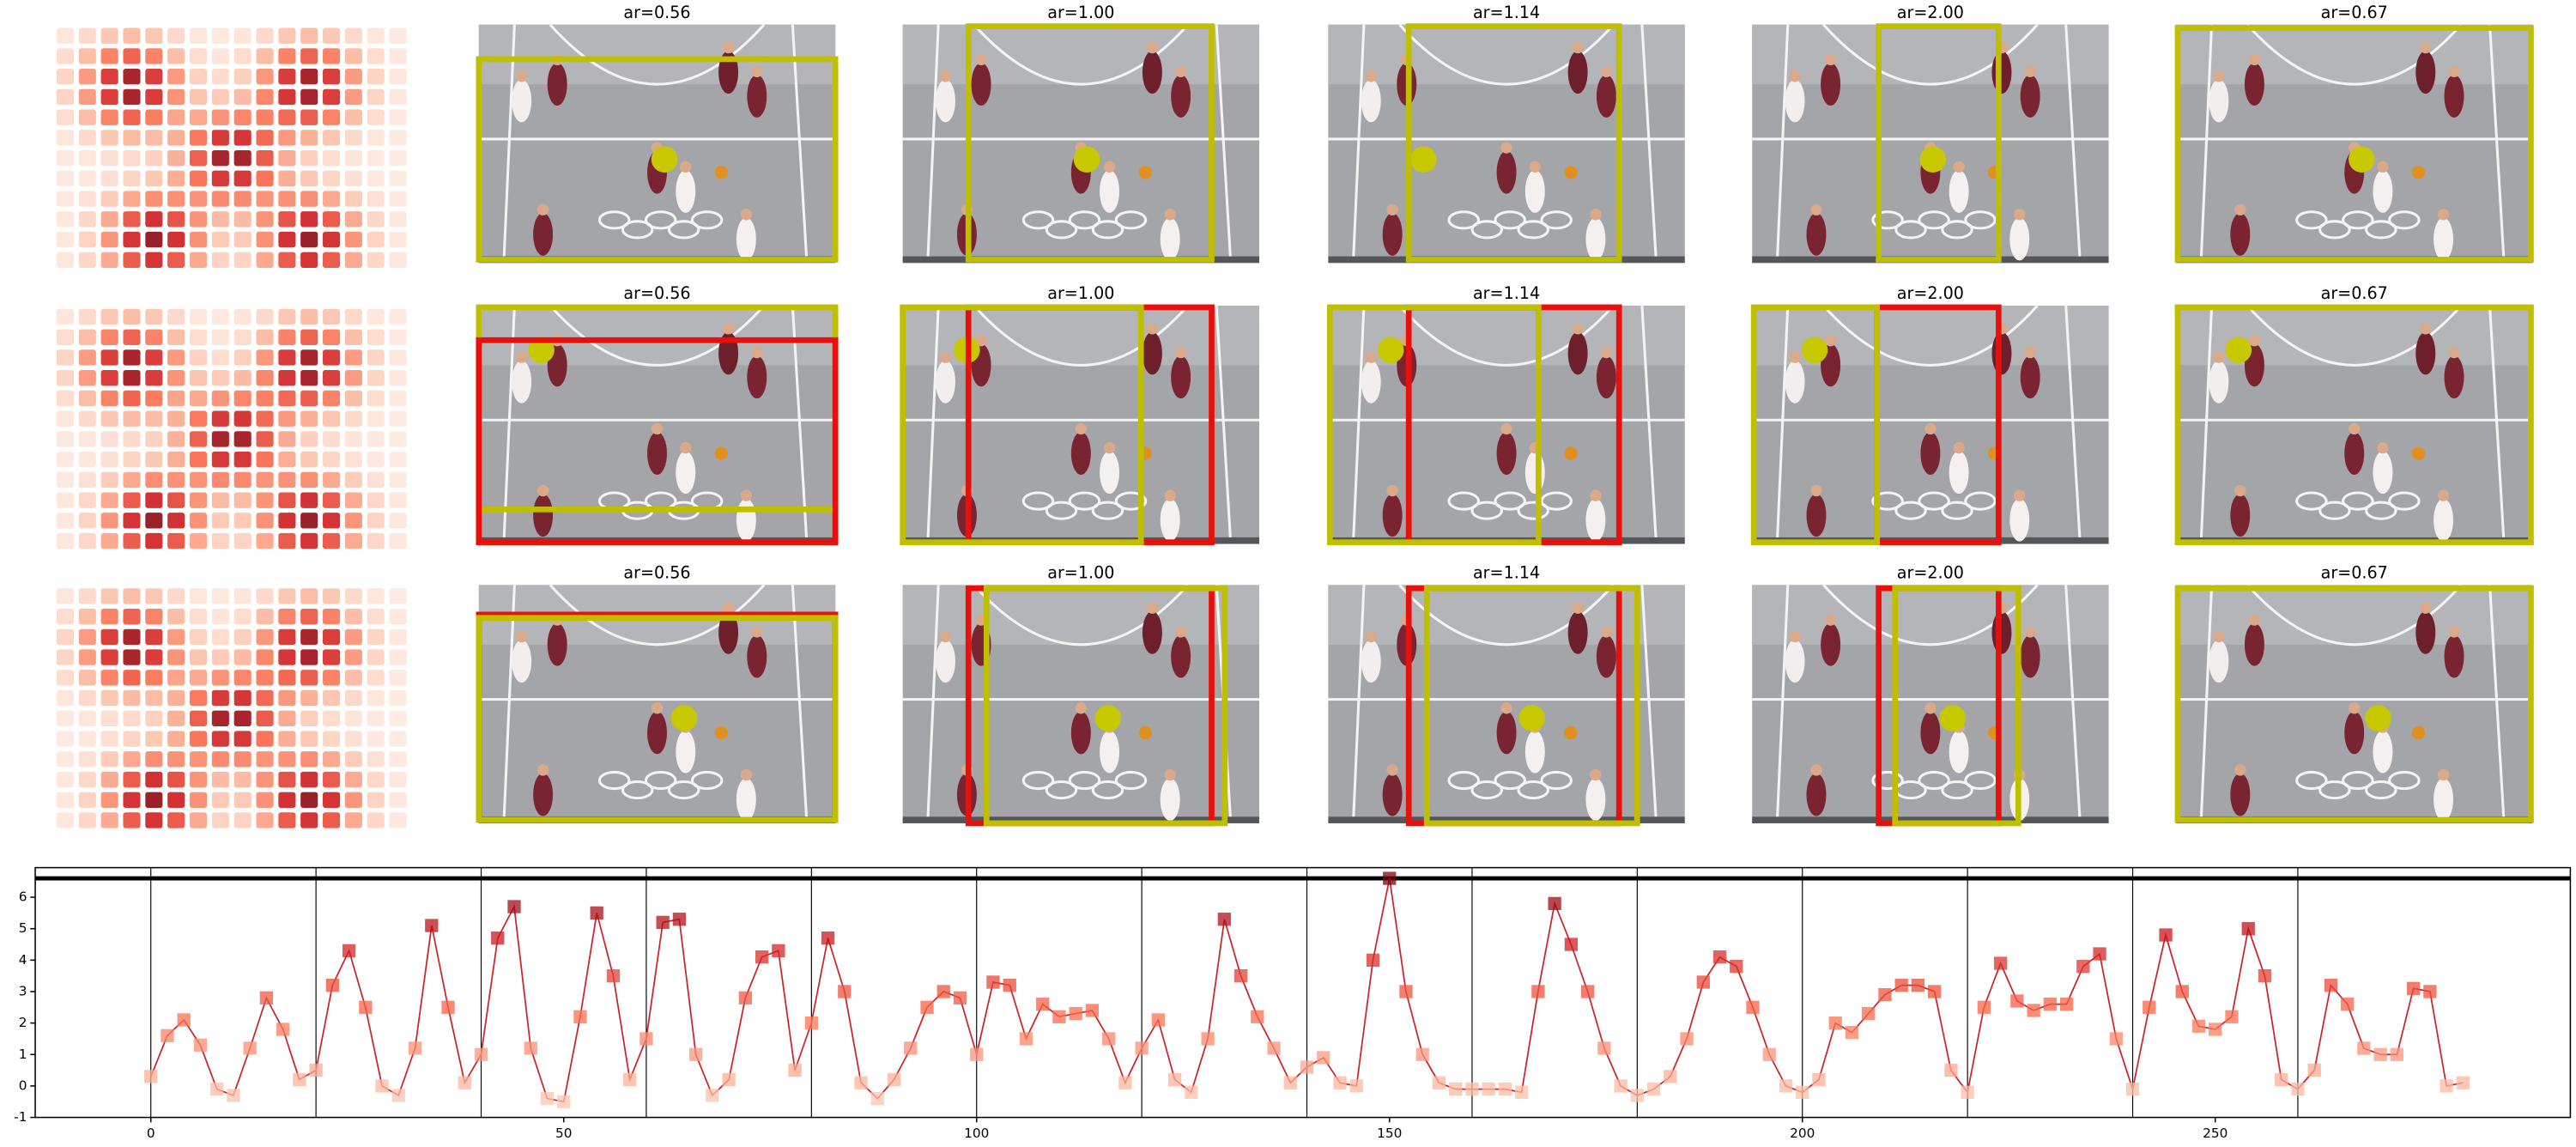 This screenshot has width=2576, height=1147. What do you see at coordinates (657, 54) in the screenshot?
I see `court-shade` at bounding box center [657, 54].